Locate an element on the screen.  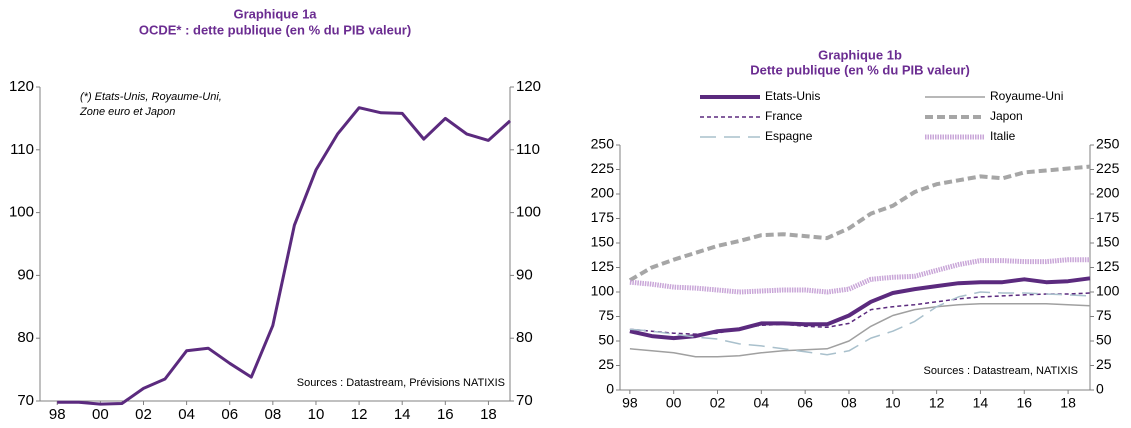
y-tick-label: 0 is located at coordinates (610, 389).